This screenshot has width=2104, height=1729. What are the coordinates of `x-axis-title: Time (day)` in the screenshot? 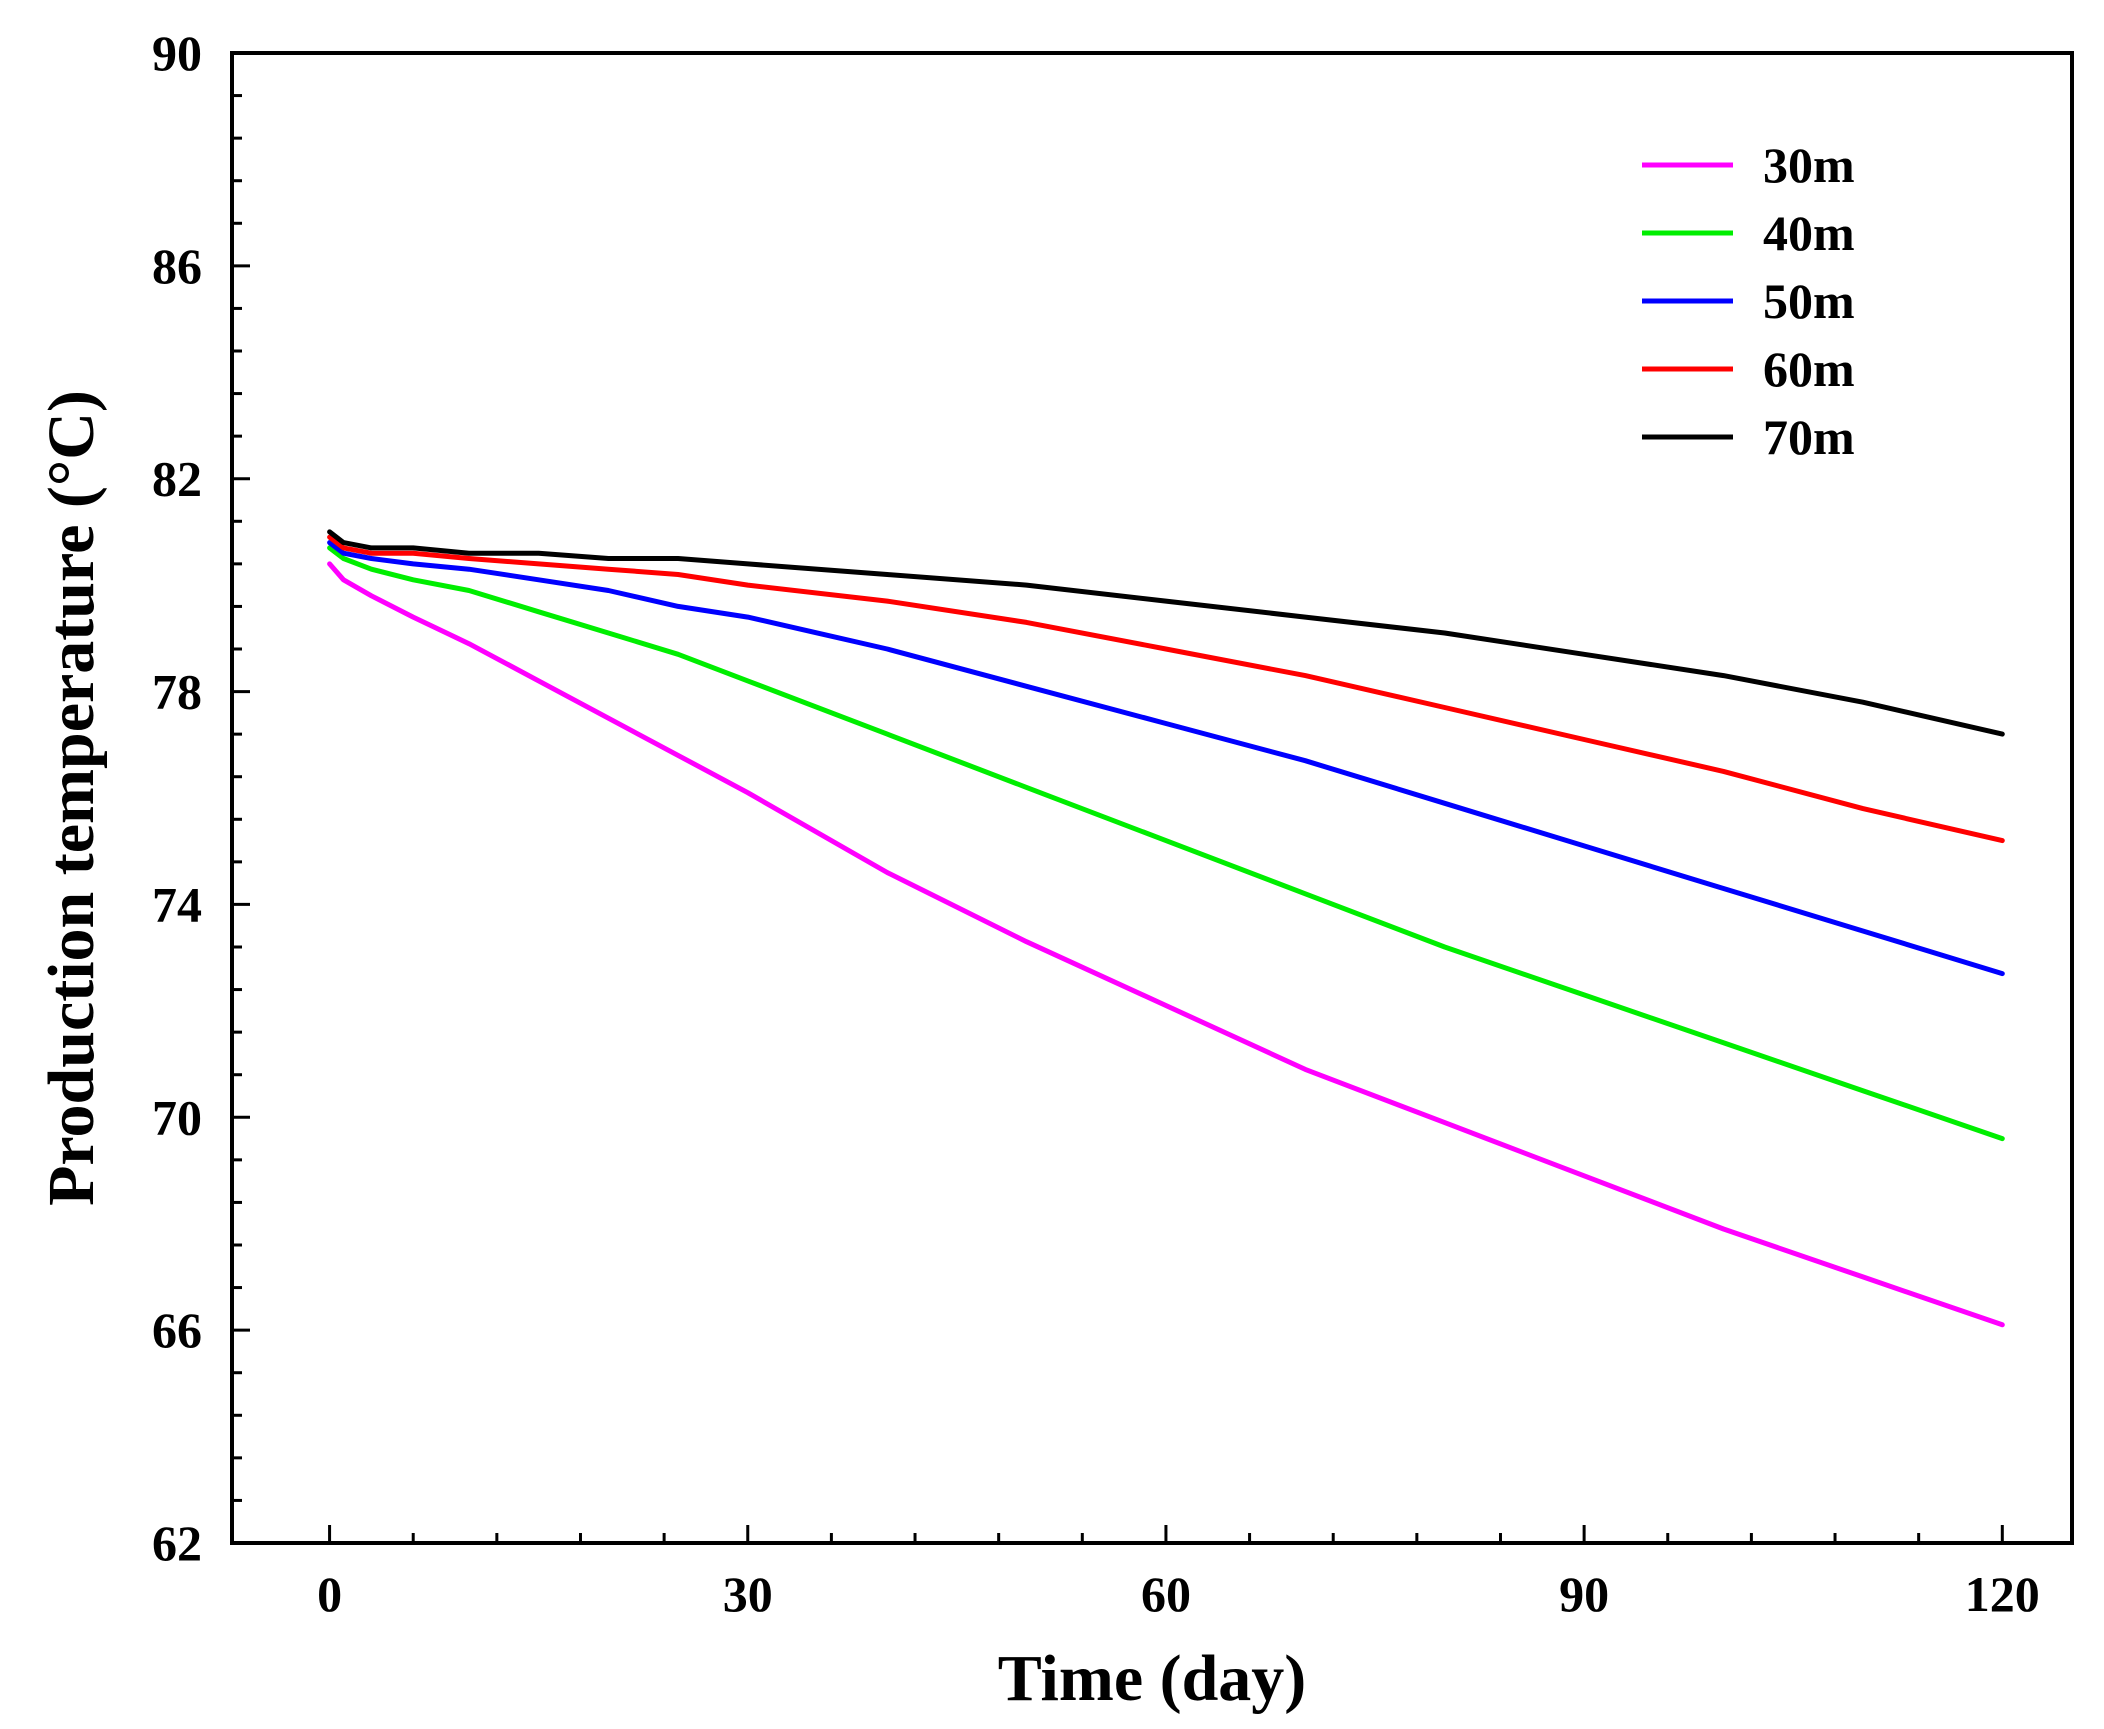 It's located at (1152, 1678).